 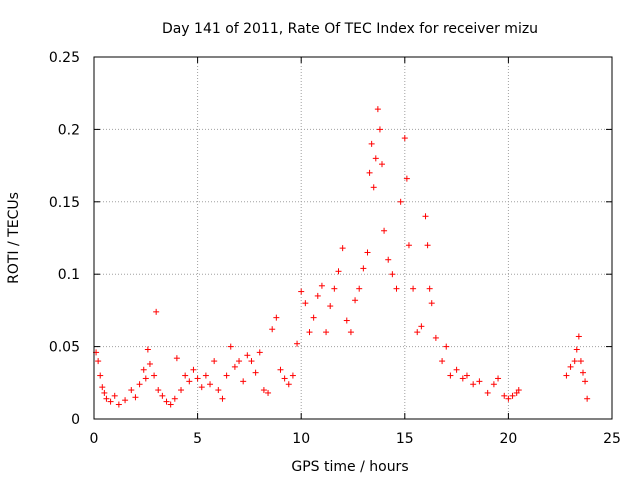 What do you see at coordinates (405, 439) in the screenshot?
I see `x-tick-label: 15` at bounding box center [405, 439].